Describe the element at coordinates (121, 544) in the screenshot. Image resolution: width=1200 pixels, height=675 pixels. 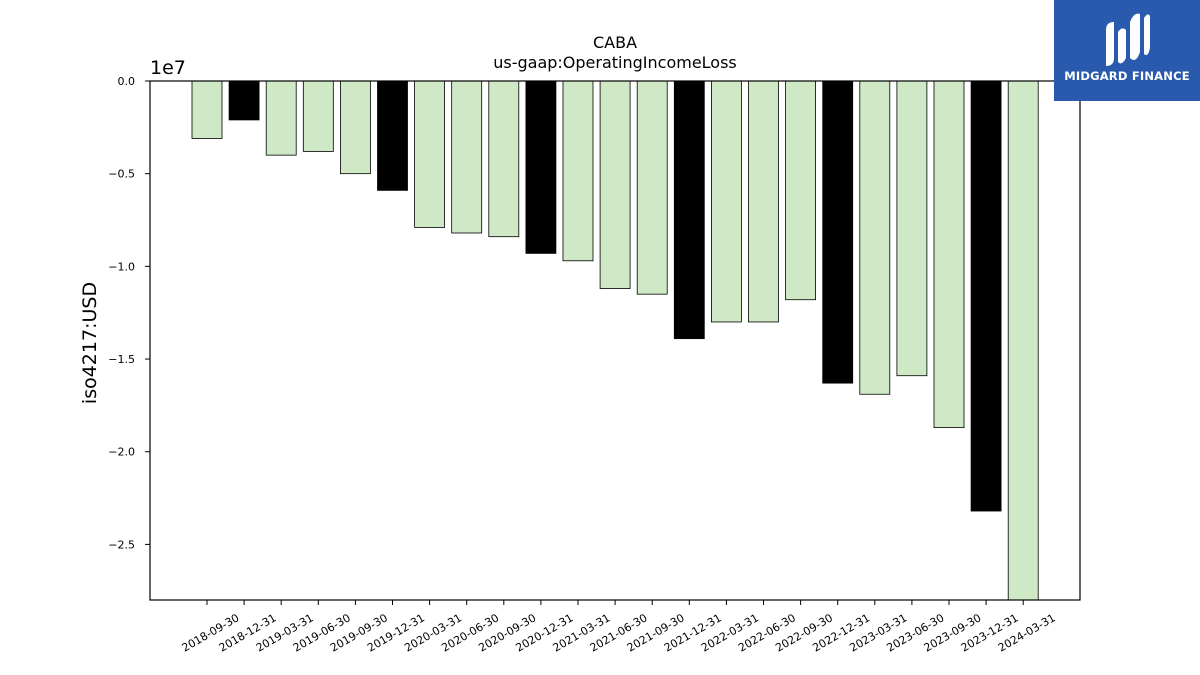
I see `y-tick-label: −2.5` at that location.